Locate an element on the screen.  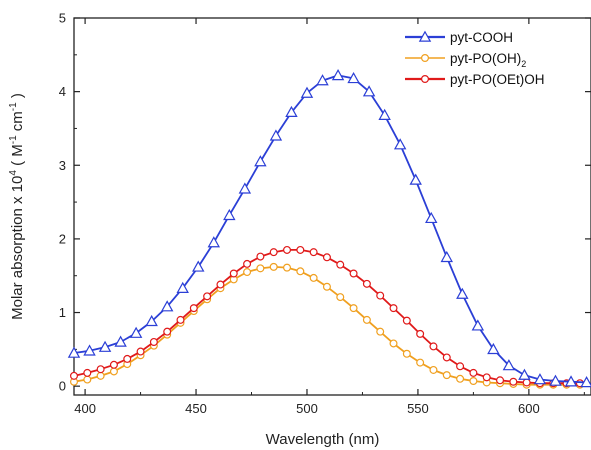
y-axis-title-unit-mid: cm is located at coordinates (17, 123).